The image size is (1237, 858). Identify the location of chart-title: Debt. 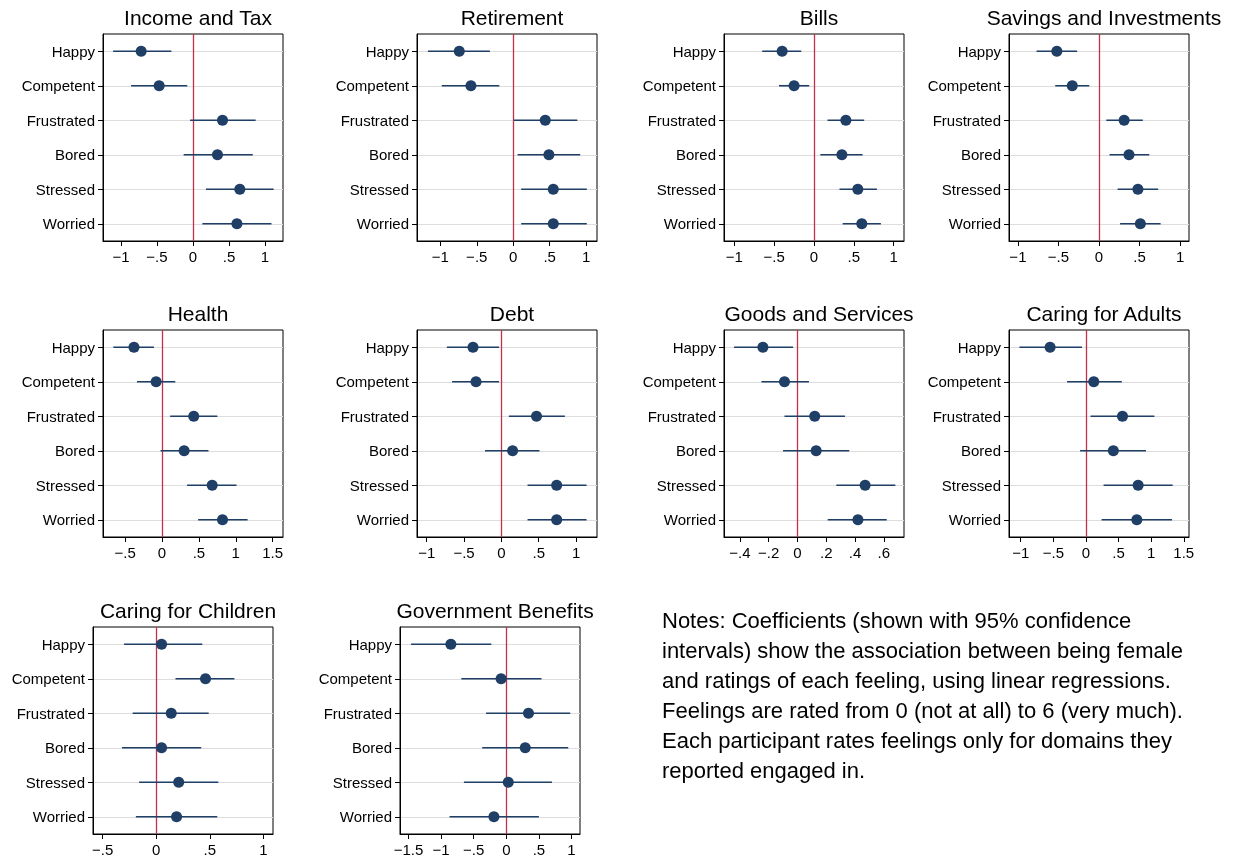
(512, 313).